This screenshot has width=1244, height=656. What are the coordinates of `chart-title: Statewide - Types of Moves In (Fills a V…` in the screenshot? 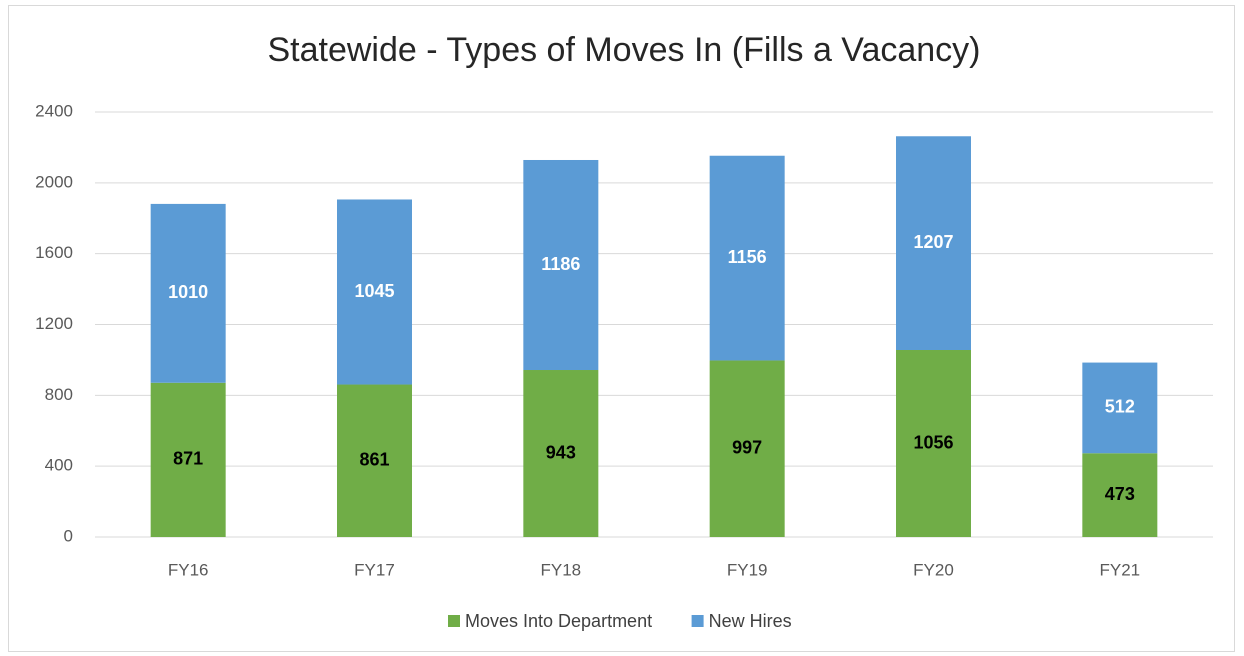 It's located at (623, 50).